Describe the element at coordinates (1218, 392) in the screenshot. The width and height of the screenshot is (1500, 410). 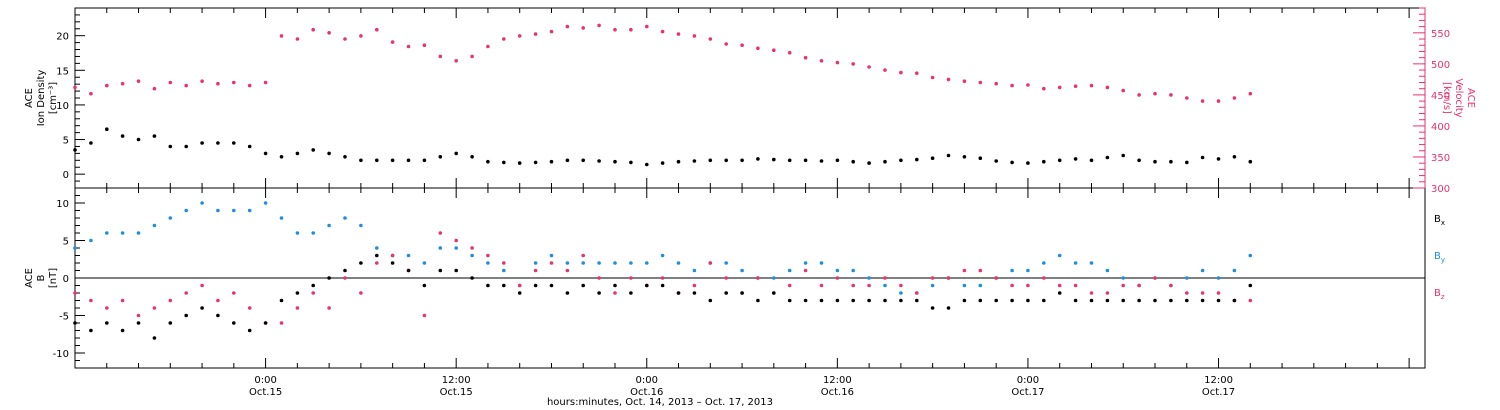
I see `date-tick-label: Oct.17` at that location.